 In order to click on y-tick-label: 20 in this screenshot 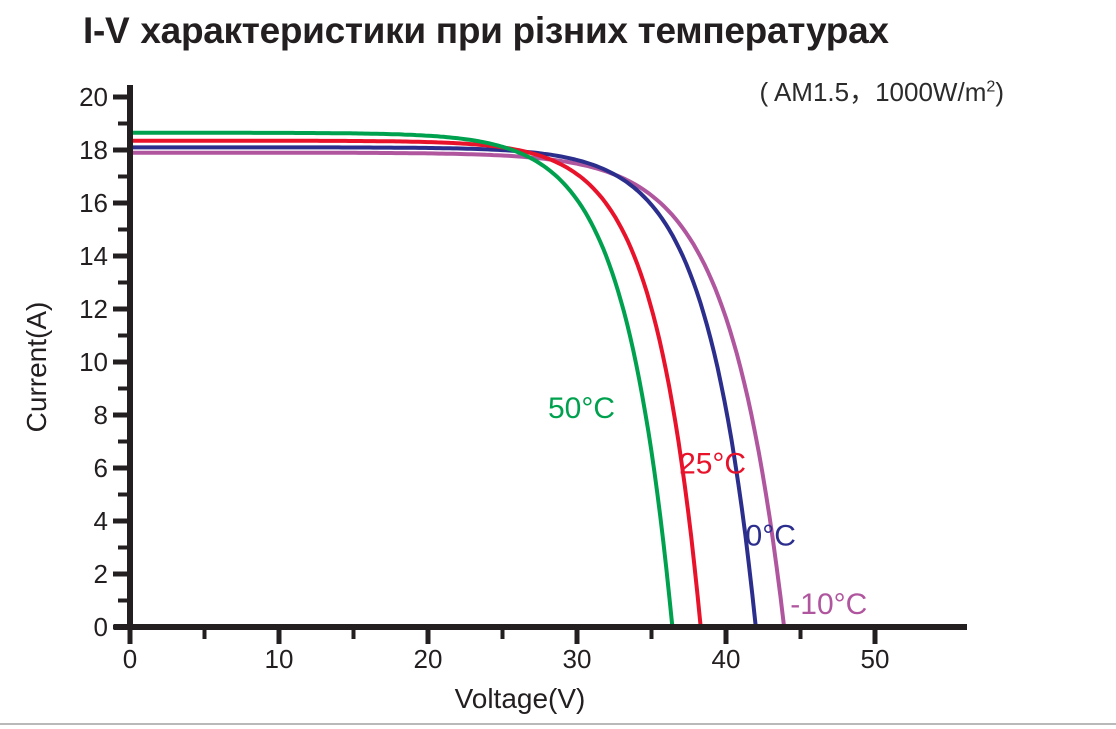, I will do `click(93, 97)`.